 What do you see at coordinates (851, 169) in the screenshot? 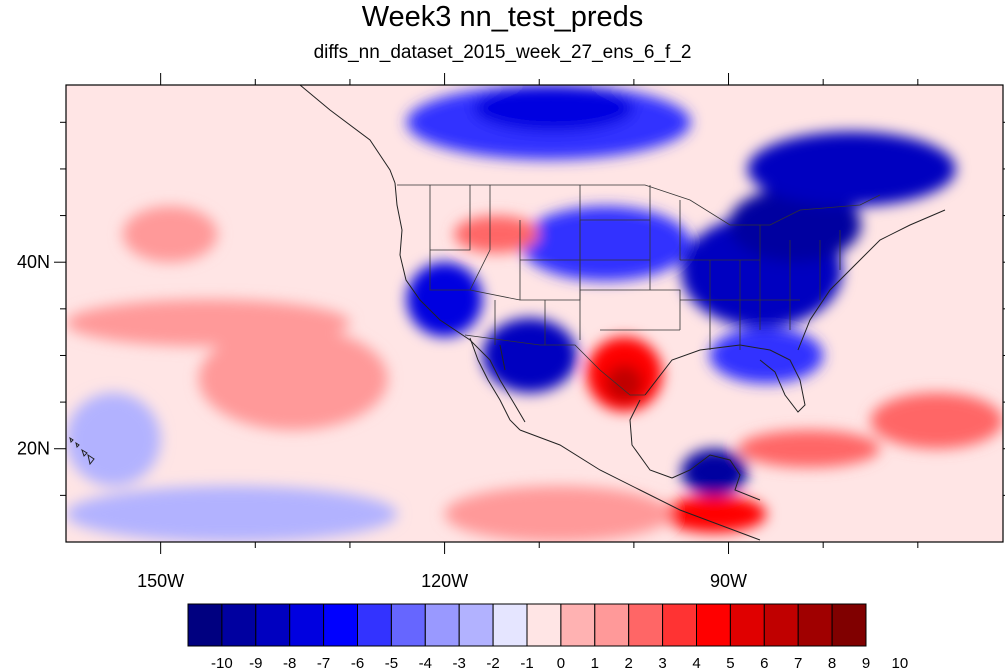
I see `field-region-quebec-cold` at bounding box center [851, 169].